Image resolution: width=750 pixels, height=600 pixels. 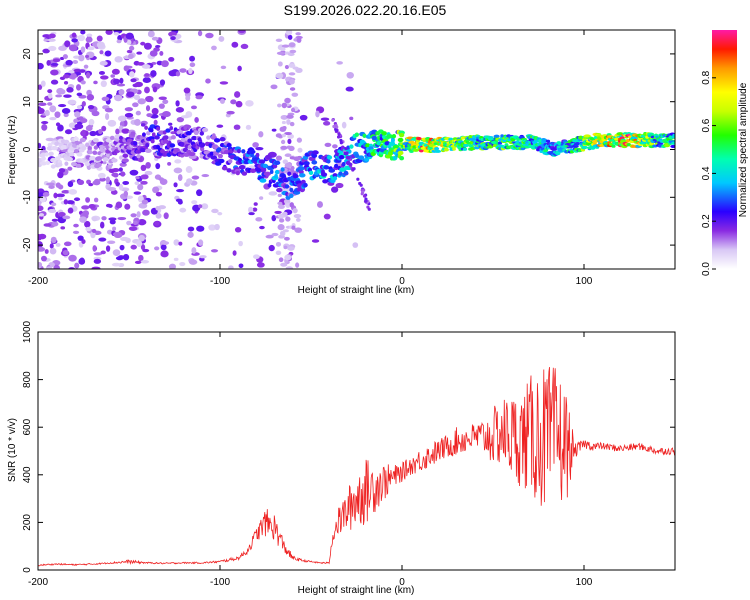 What do you see at coordinates (12, 450) in the screenshot?
I see `snr-y-label: SNR (10 * v/v)` at bounding box center [12, 450].